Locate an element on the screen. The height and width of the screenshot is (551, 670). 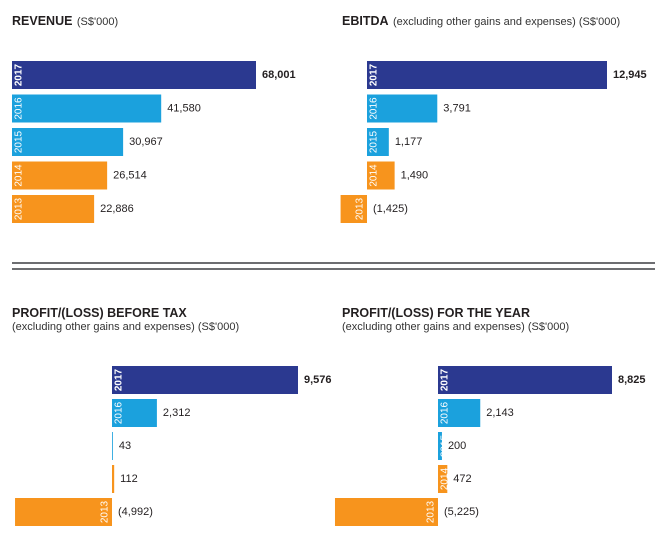
value-label: 2,143 is located at coordinates (500, 413).